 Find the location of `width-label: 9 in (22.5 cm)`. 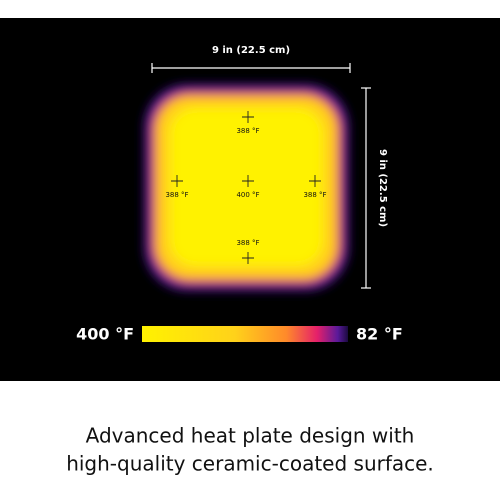

width-label: 9 in (22.5 cm) is located at coordinates (251, 50).